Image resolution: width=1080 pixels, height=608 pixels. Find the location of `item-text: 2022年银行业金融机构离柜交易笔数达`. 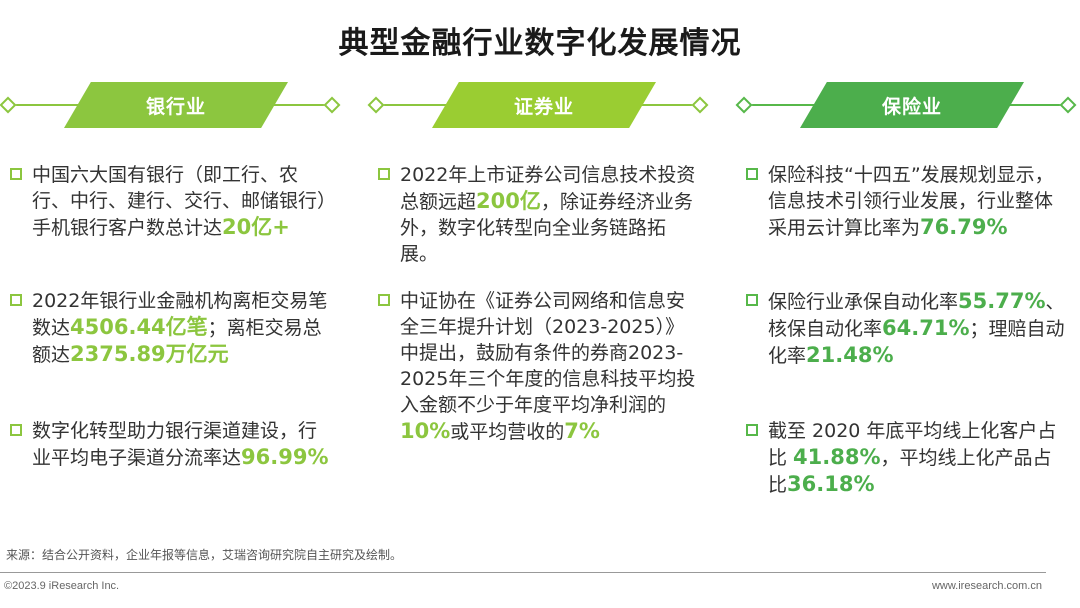

item-text: 2022年银行业金融机构离柜交易笔数达 is located at coordinates (180, 314).